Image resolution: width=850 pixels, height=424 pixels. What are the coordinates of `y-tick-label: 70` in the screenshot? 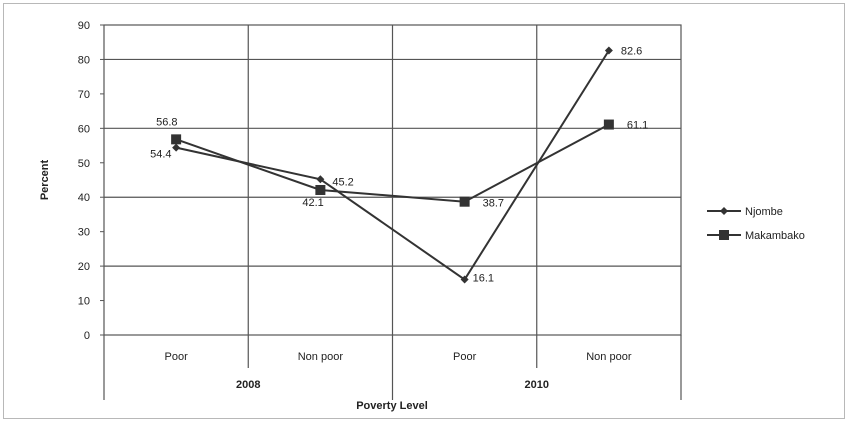 It's located at (84, 95).